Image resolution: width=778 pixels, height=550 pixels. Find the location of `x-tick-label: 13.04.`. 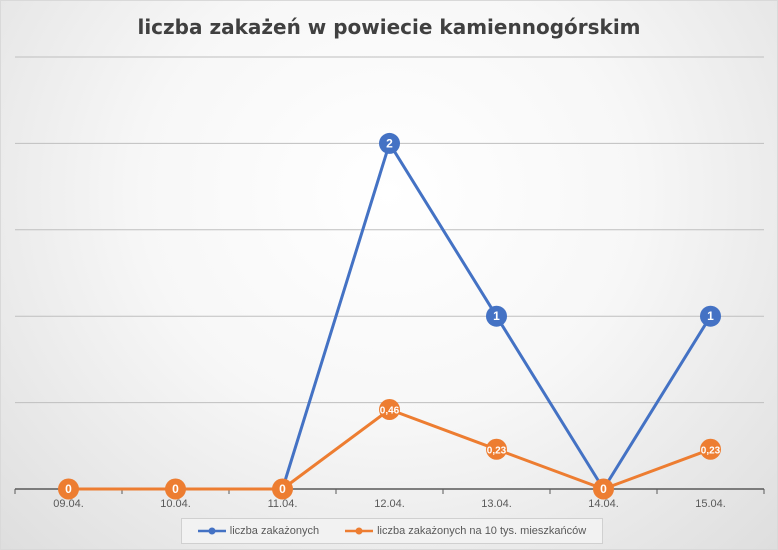

x-tick-label: 13.04. is located at coordinates (496, 504).